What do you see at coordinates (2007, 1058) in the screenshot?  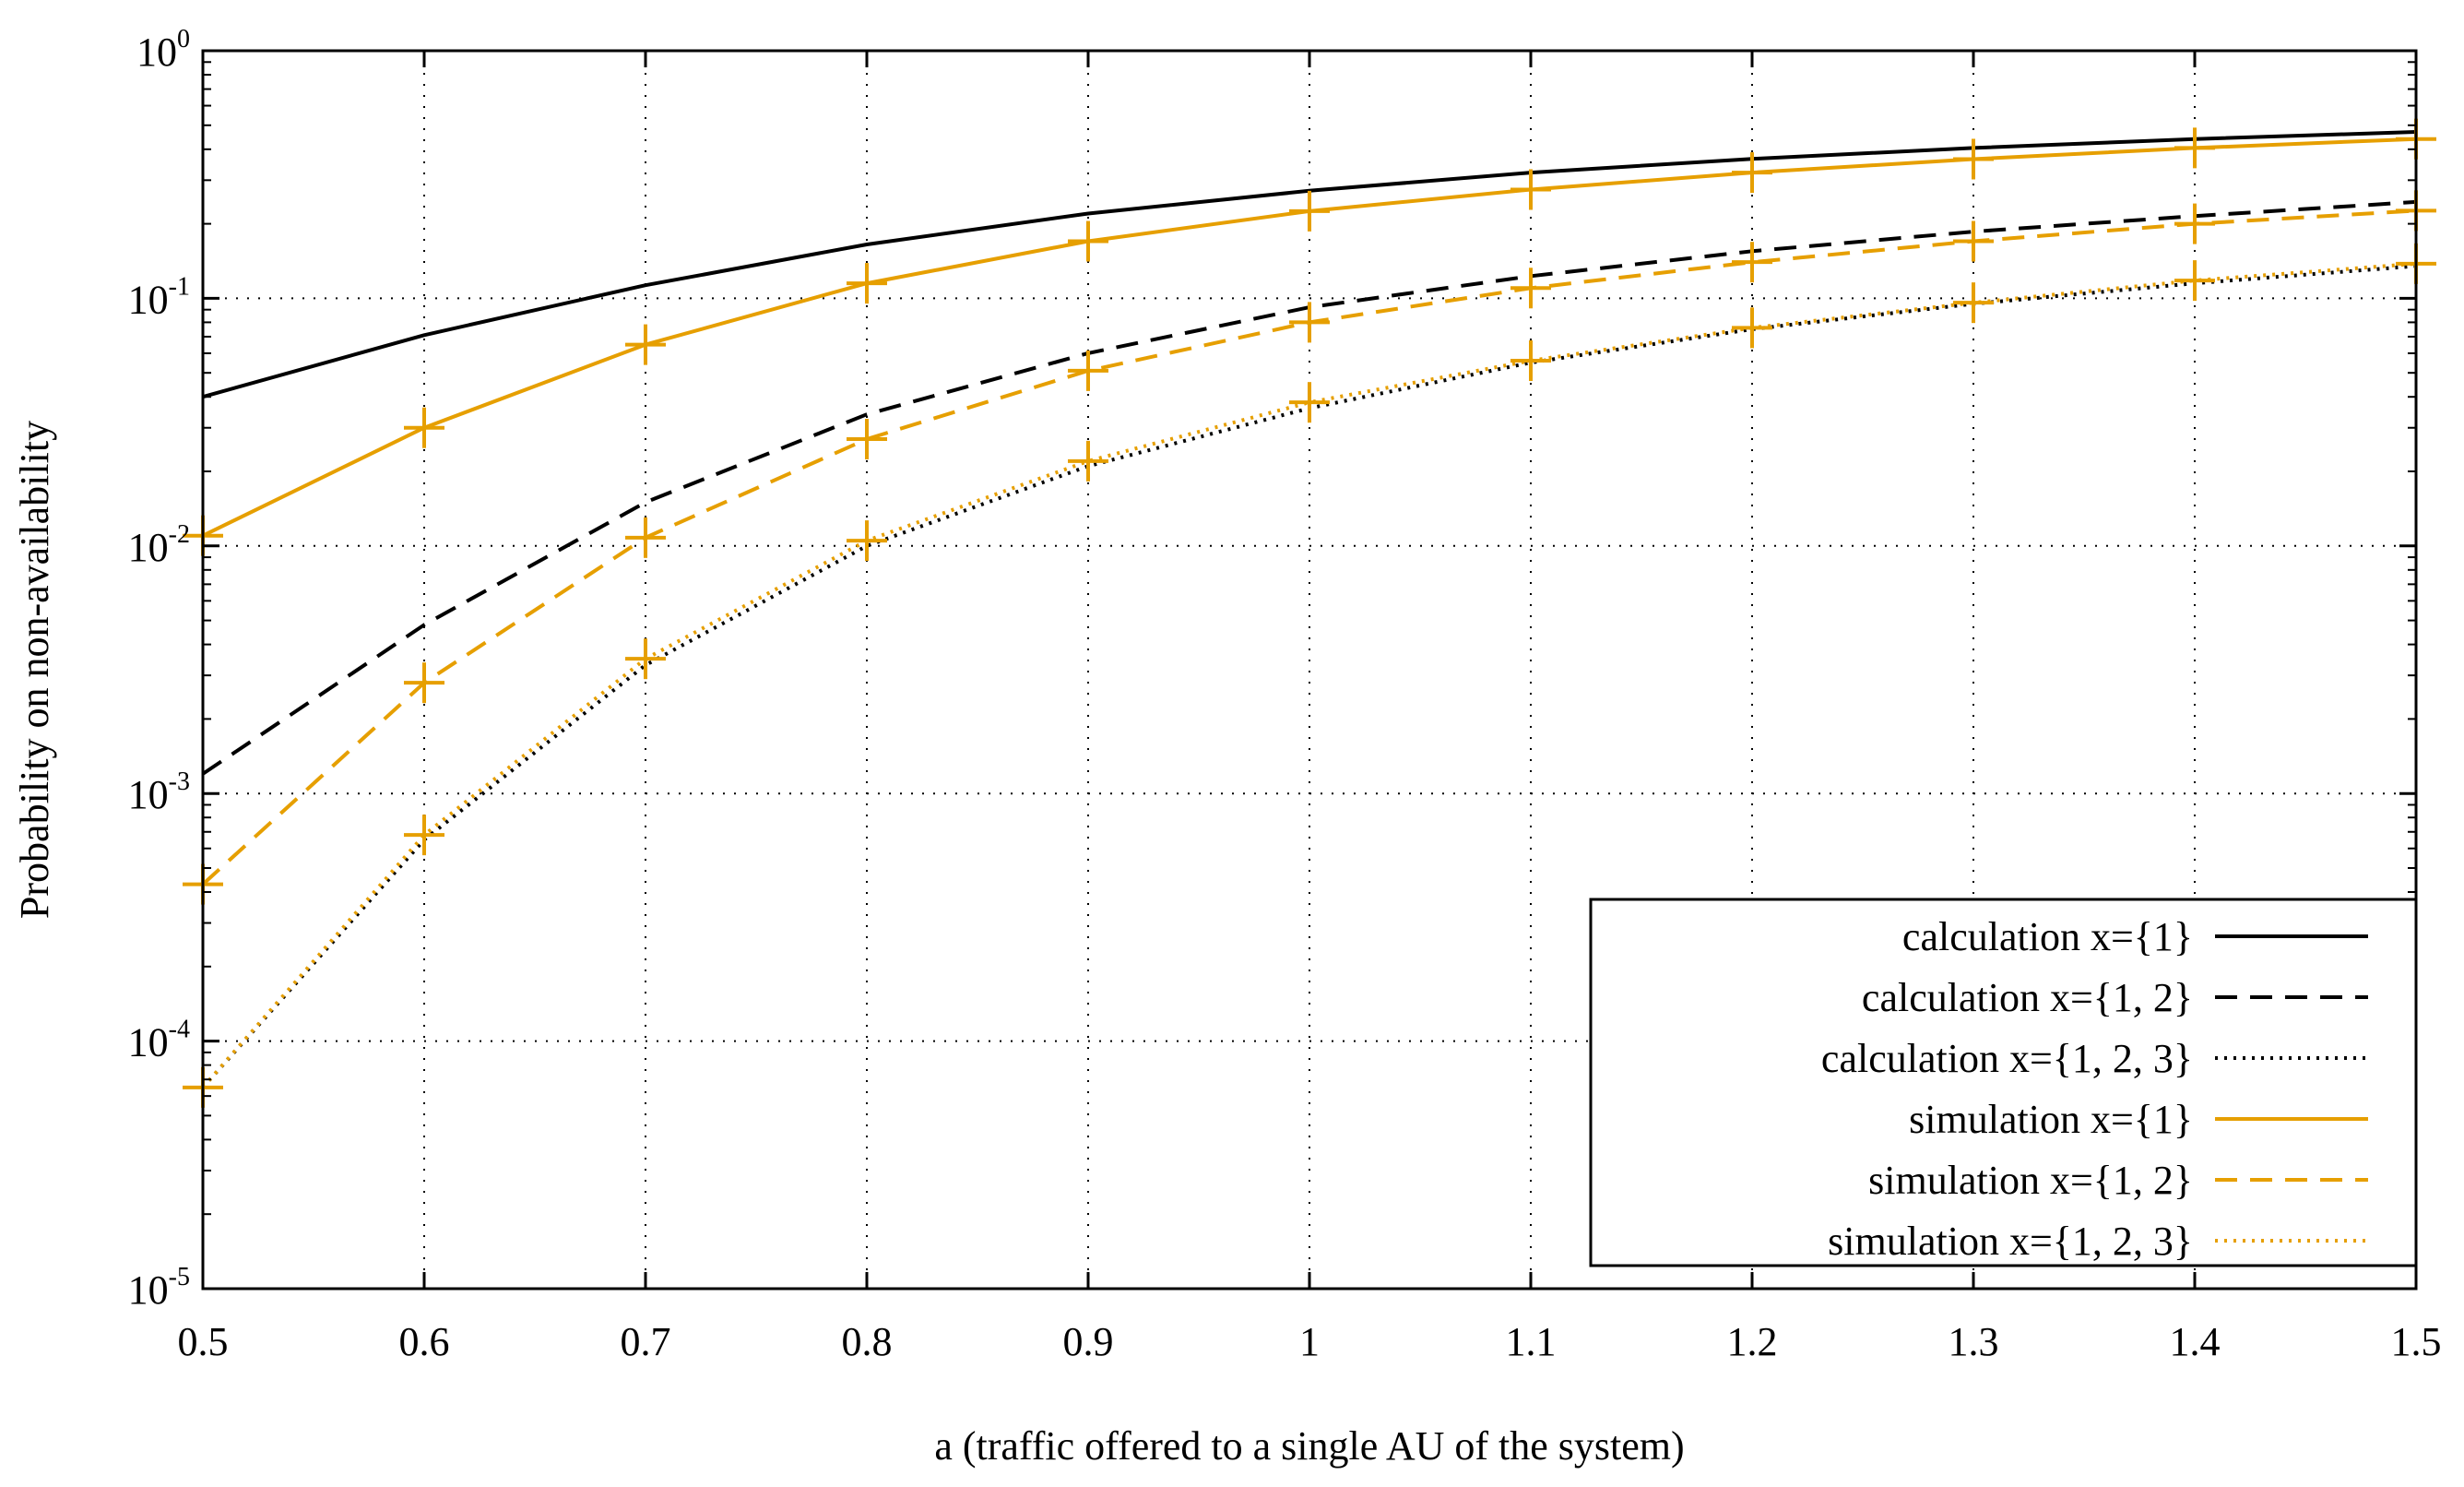 I see `legend-entry-label: calculation x={1, 2, 3}` at bounding box center [2007, 1058].